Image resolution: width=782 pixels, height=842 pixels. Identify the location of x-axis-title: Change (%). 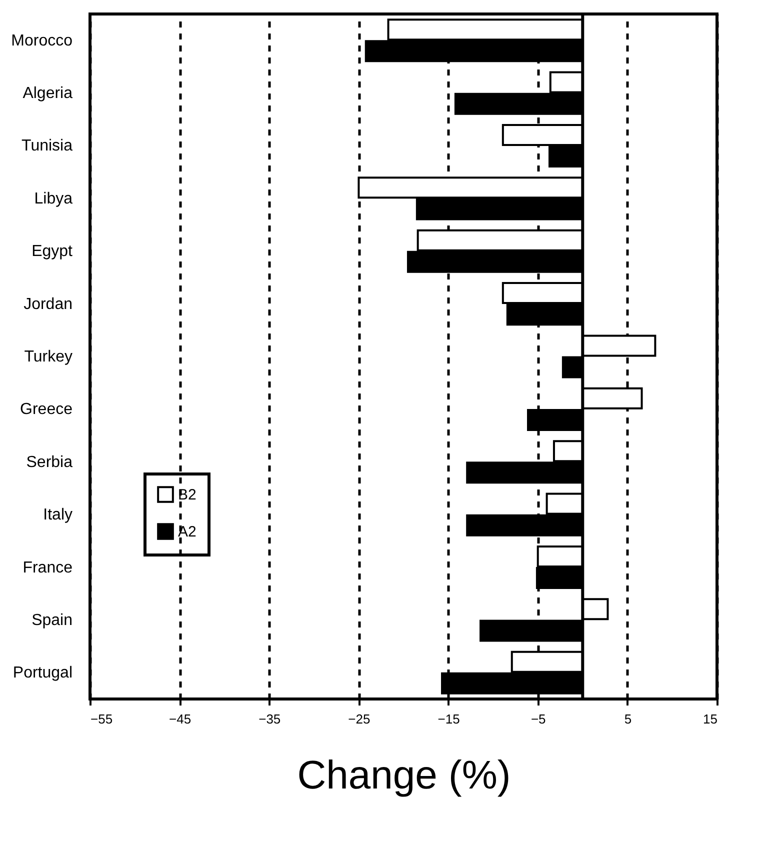
(404, 776).